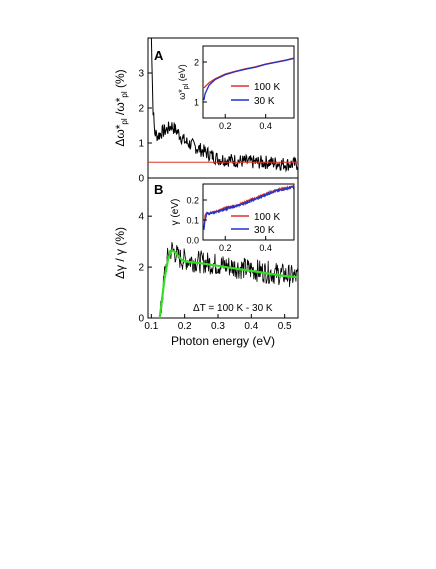  I want to click on panel-a-y-tick-label: 1, so click(141, 144).